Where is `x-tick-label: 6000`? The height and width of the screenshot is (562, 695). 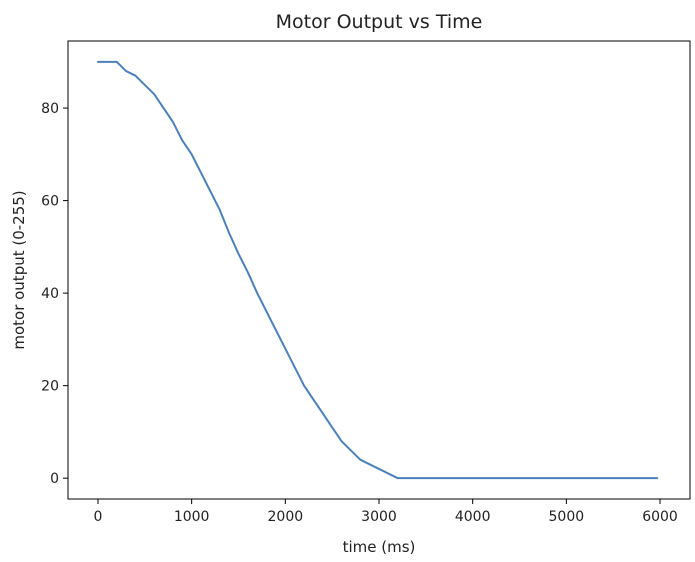
x-tick-label: 6000 is located at coordinates (660, 517).